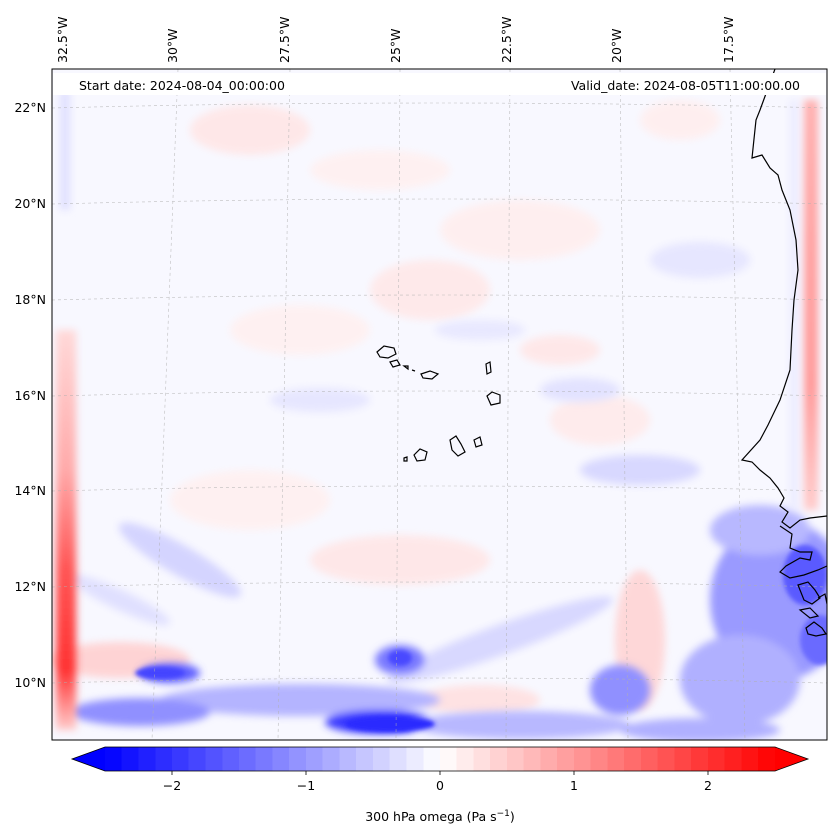 The image size is (837, 839). I want to click on african-coastline, so click(783, 353).